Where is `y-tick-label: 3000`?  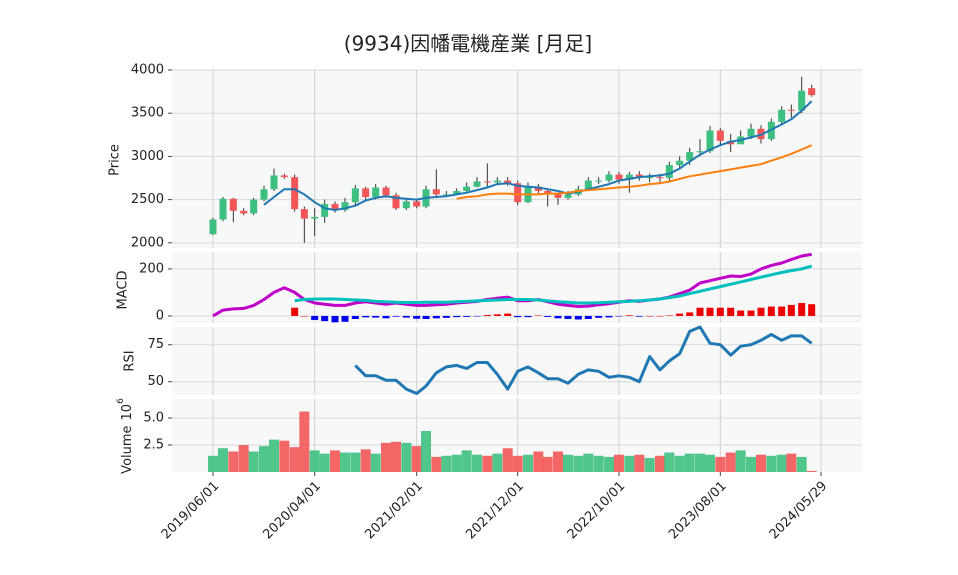 y-tick-label: 3000 is located at coordinates (147, 156).